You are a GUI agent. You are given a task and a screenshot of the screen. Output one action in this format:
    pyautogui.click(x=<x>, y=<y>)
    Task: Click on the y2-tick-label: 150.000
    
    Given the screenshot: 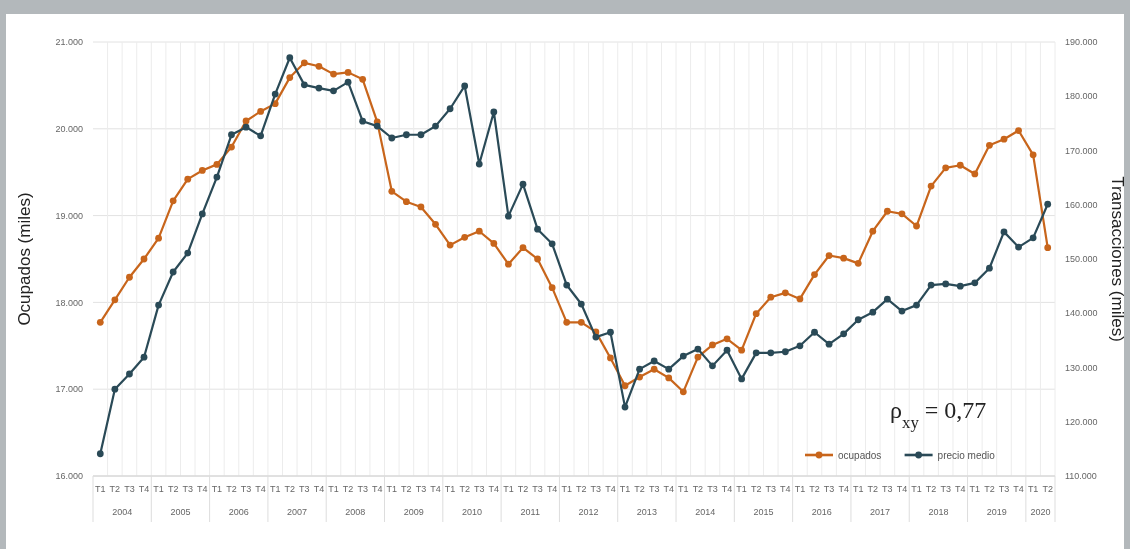 What is the action you would take?
    pyautogui.click(x=1081, y=259)
    